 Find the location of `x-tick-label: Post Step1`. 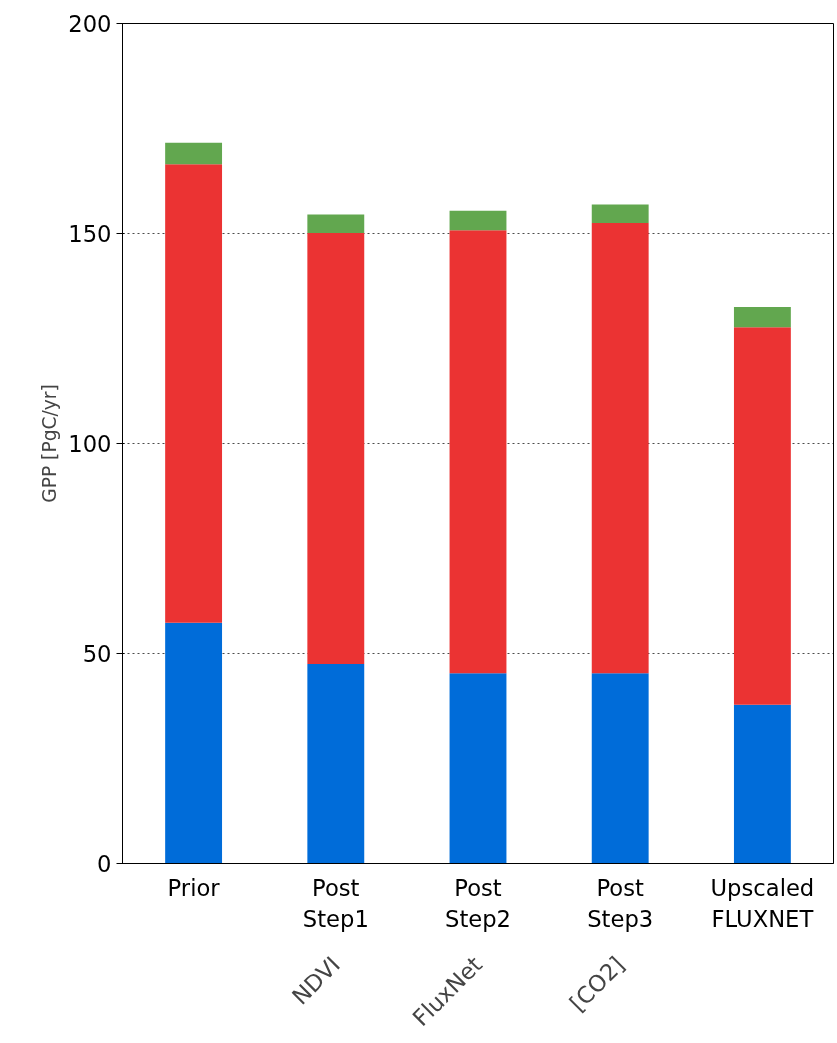

x-tick-label: Post Step1 is located at coordinates (335, 903).